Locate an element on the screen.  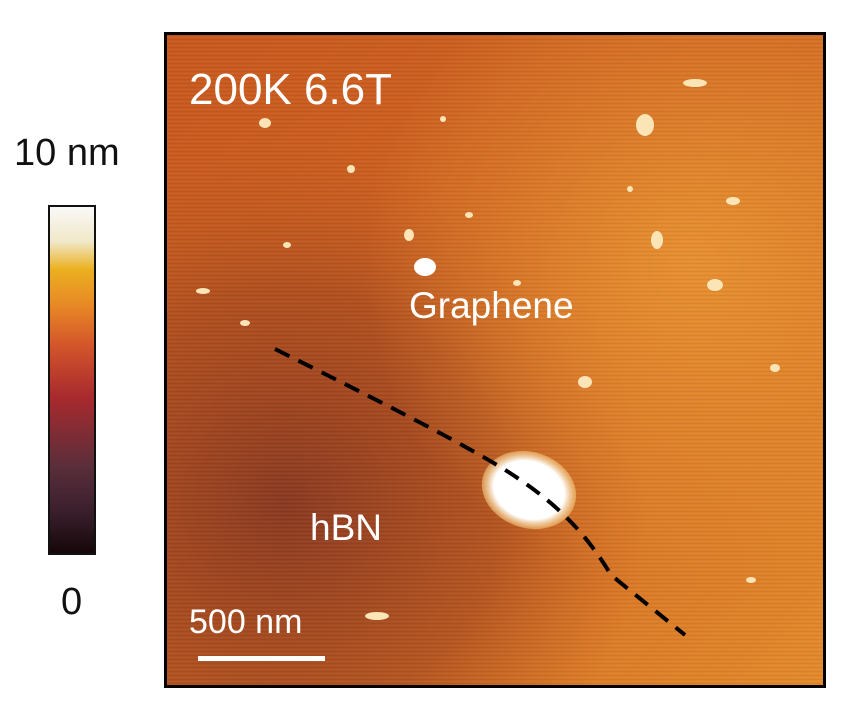
scale-bar is located at coordinates (261, 658).